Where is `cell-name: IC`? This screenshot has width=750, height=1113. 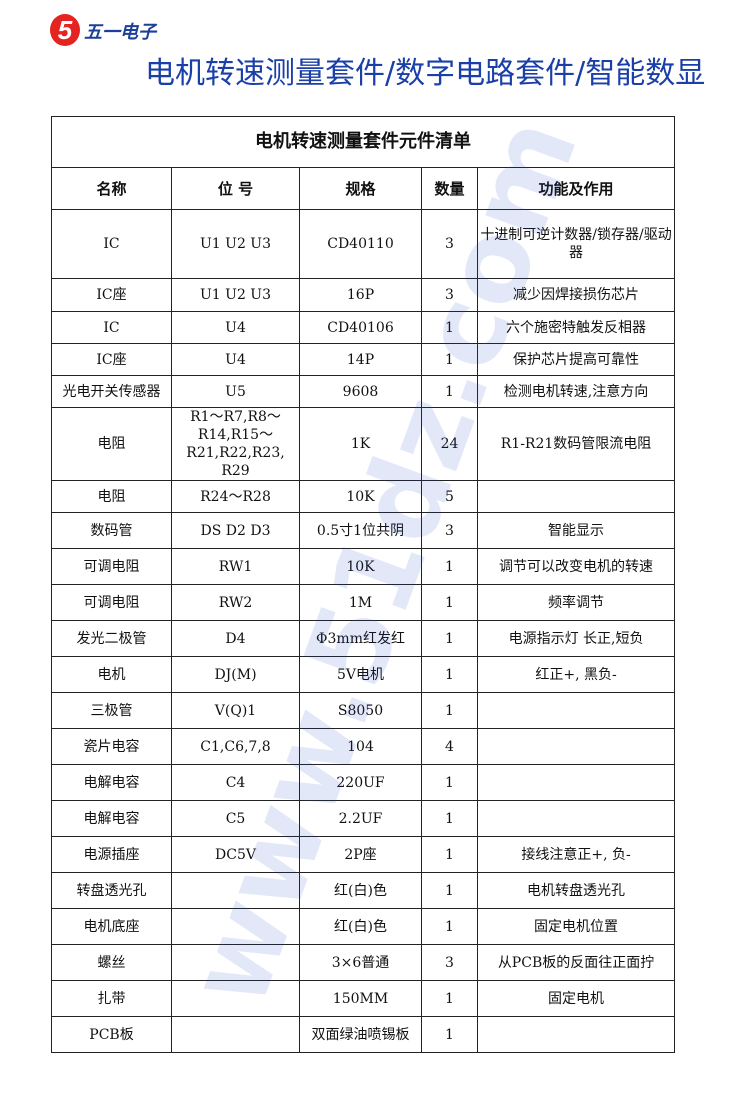 cell-name: IC is located at coordinates (111, 327).